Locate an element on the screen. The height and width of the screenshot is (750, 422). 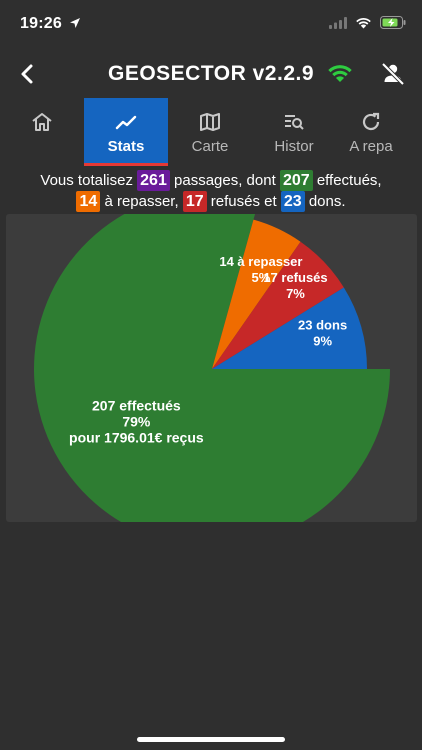
summary-text-4: à repasser, is located at coordinates (141, 201).